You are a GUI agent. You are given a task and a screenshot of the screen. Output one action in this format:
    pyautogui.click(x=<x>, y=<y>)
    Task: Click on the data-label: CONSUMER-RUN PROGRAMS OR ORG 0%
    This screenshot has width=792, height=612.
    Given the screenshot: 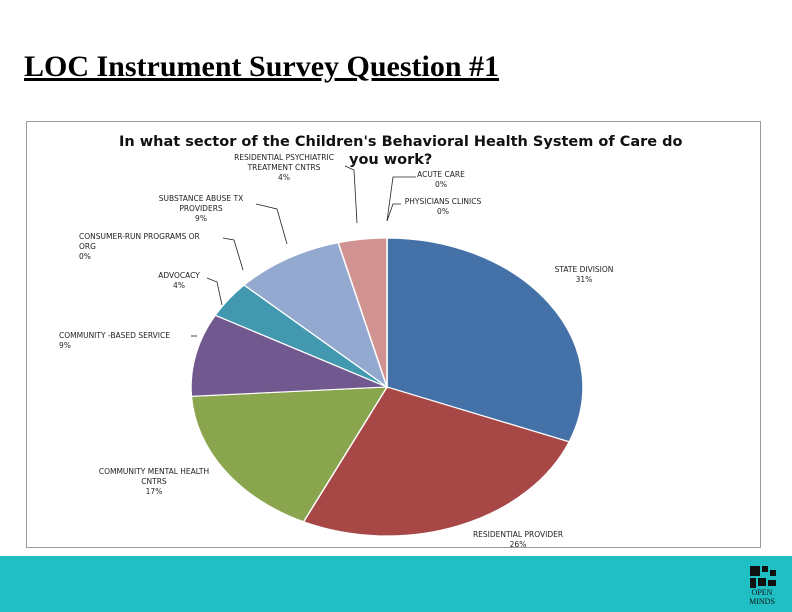 What is the action you would take?
    pyautogui.click(x=139, y=246)
    